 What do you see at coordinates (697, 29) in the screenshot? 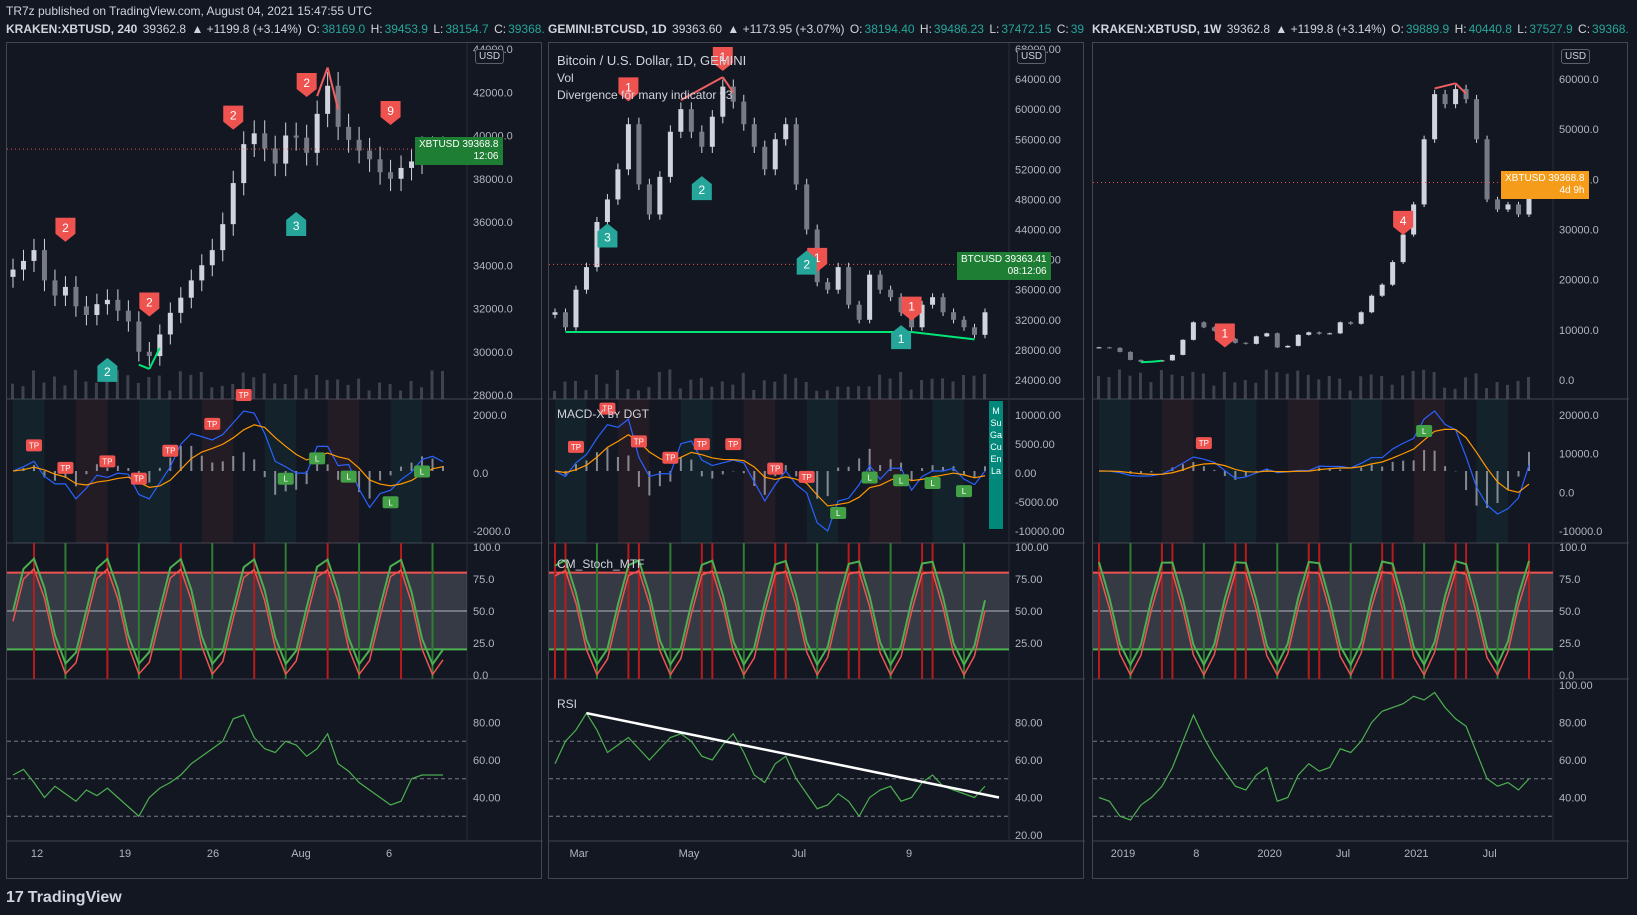
I see `header-last: 39363.60` at bounding box center [697, 29].